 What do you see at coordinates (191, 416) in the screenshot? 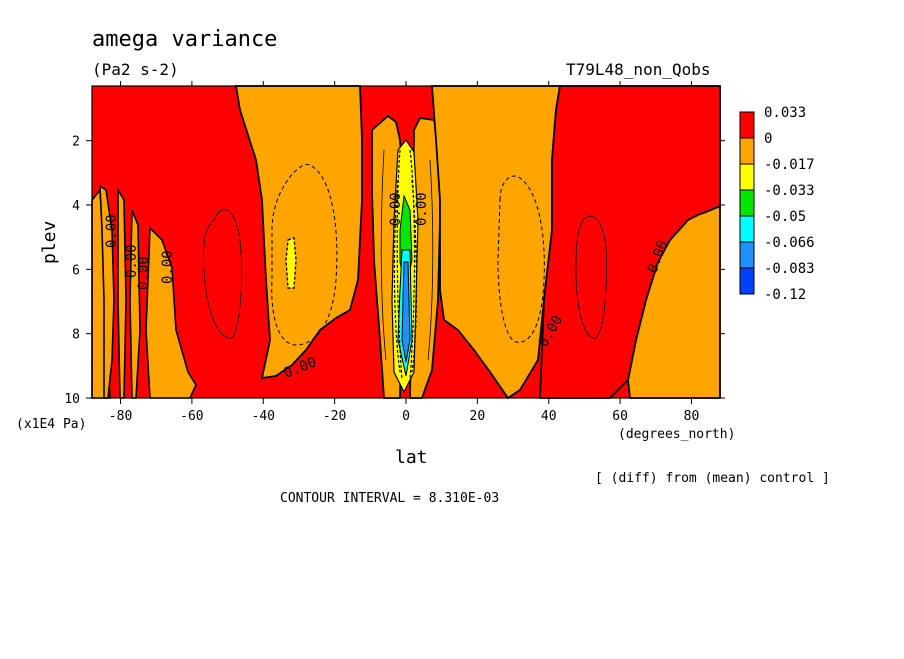
I see `x-tick-label: -60` at bounding box center [191, 416].